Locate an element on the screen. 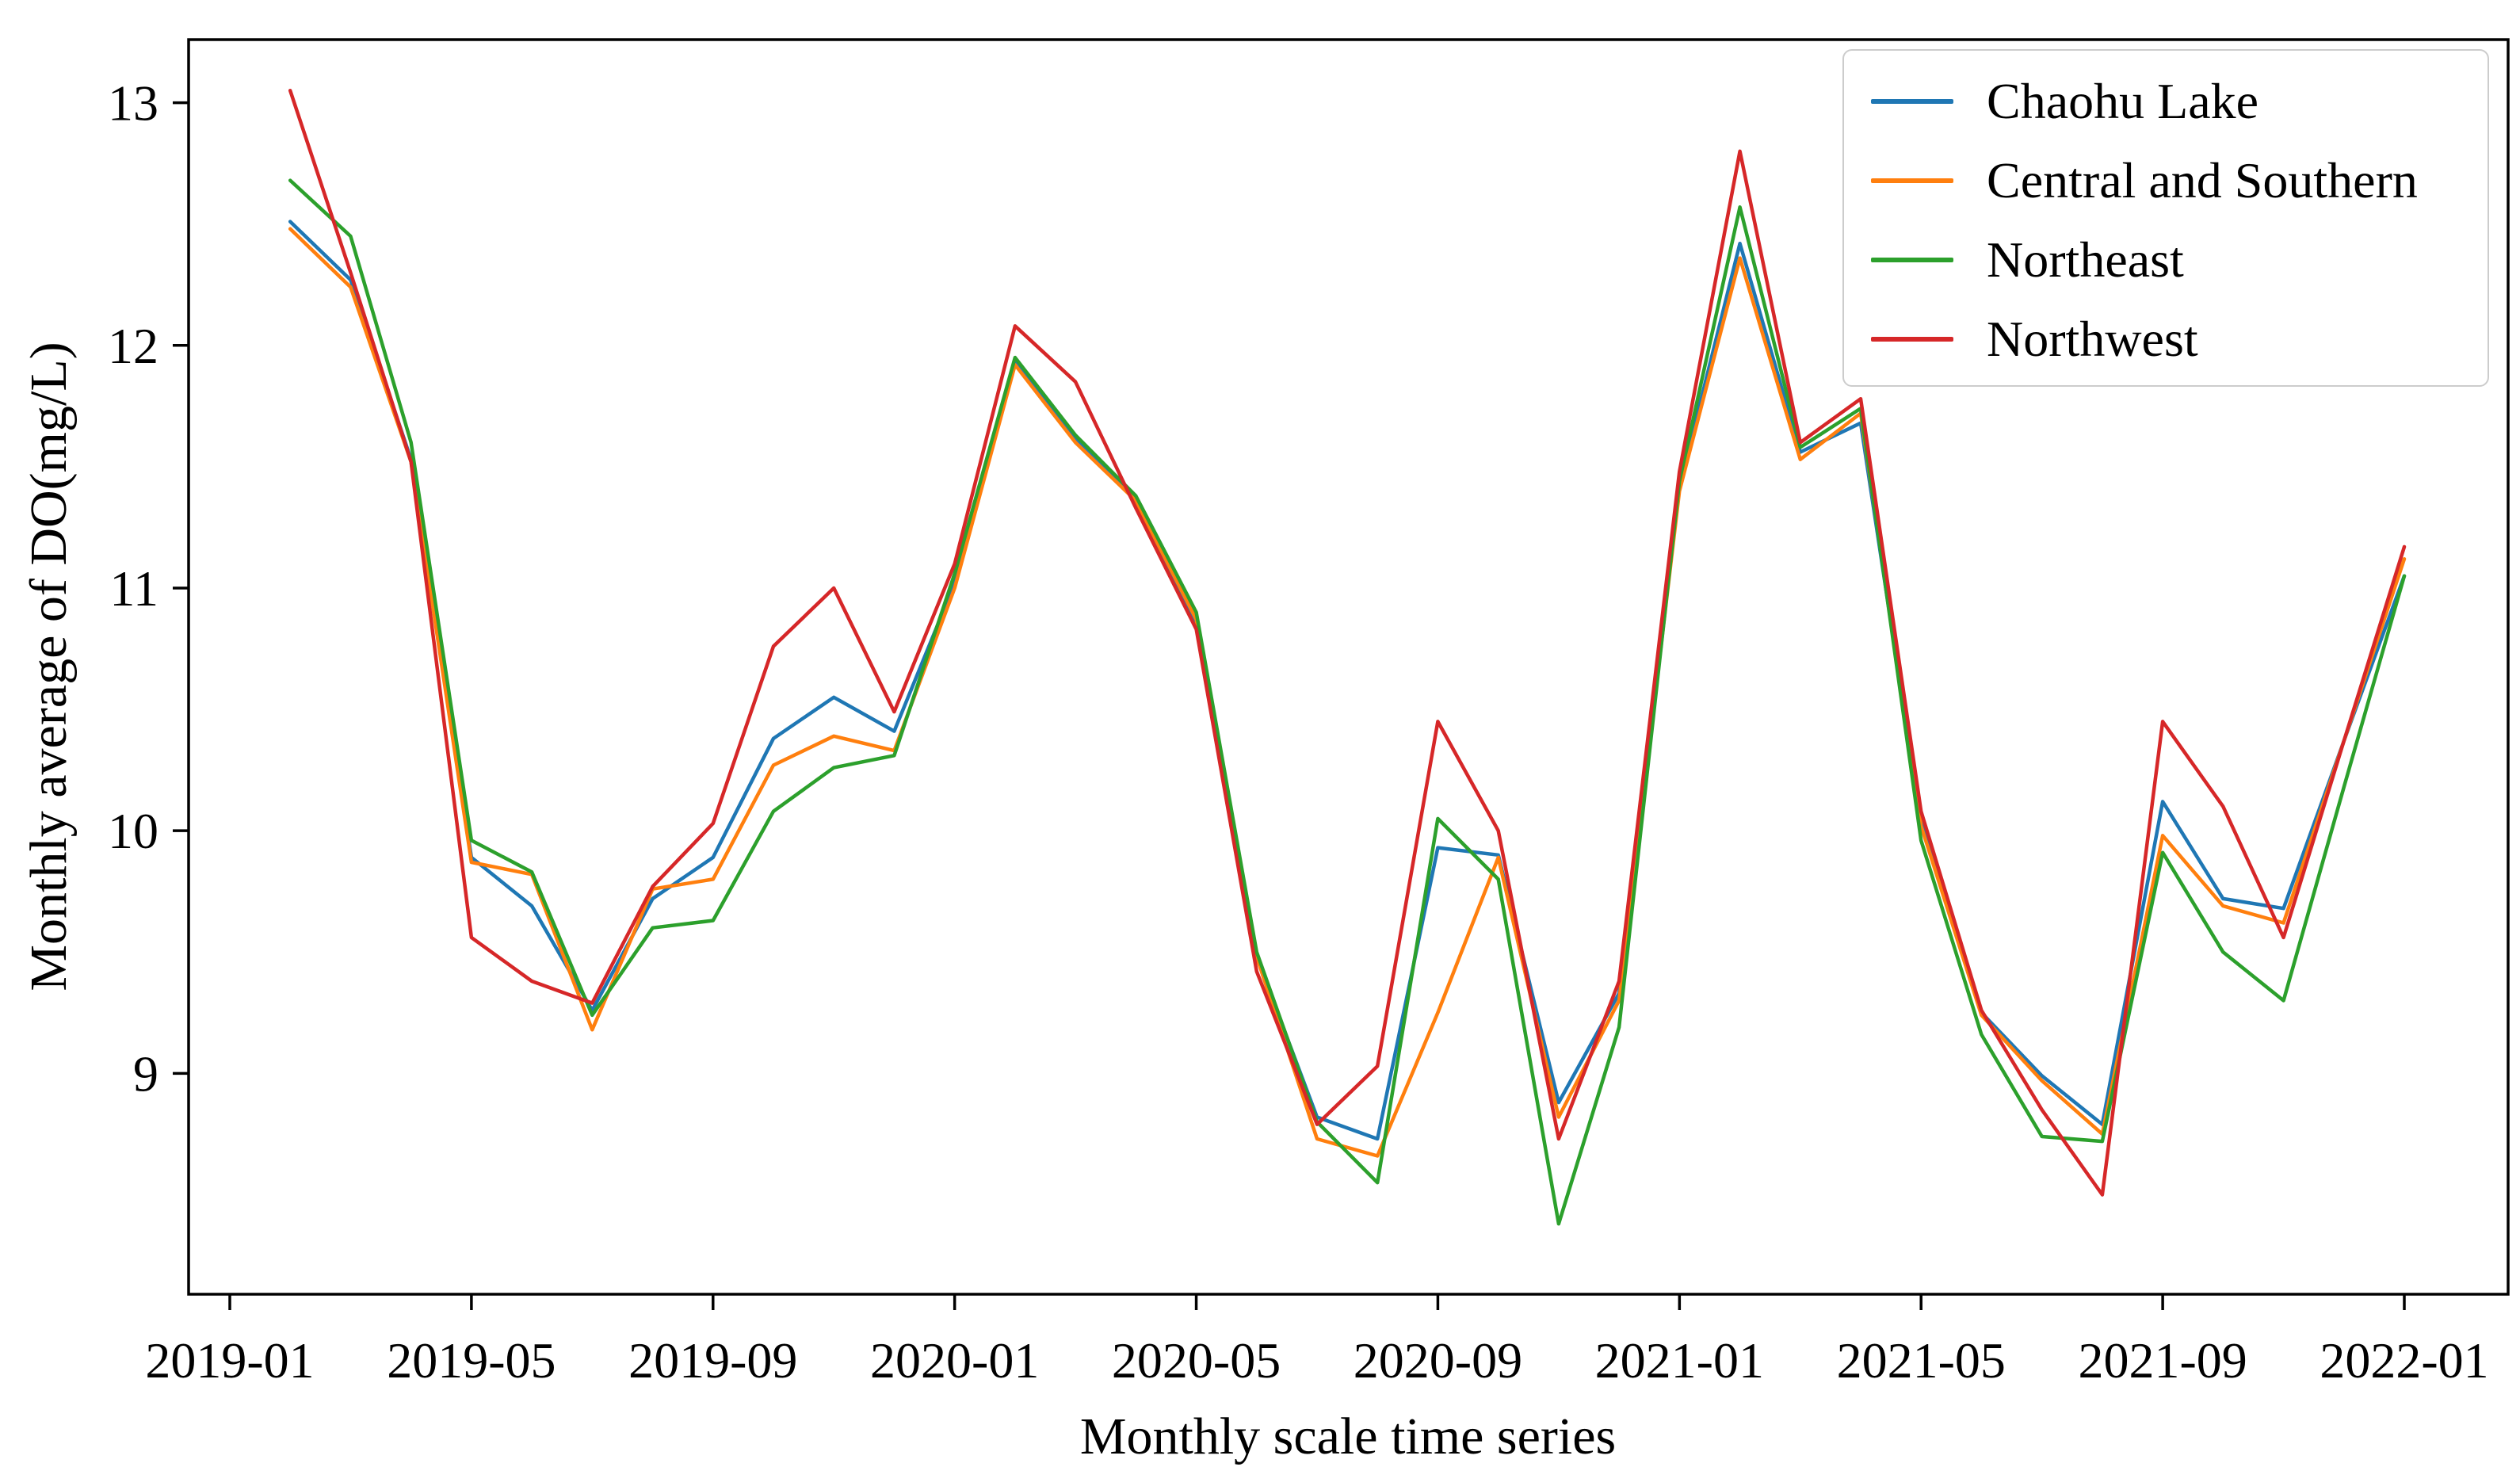 This screenshot has height=1467, width=2520. y-tick-label: 9 is located at coordinates (145, 1073).